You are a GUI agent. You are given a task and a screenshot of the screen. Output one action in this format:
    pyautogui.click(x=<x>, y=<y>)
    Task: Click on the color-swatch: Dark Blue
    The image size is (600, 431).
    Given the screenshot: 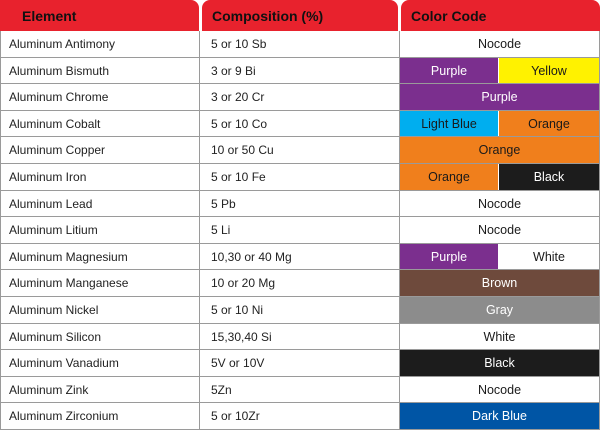 What is the action you would take?
    pyautogui.click(x=499, y=416)
    